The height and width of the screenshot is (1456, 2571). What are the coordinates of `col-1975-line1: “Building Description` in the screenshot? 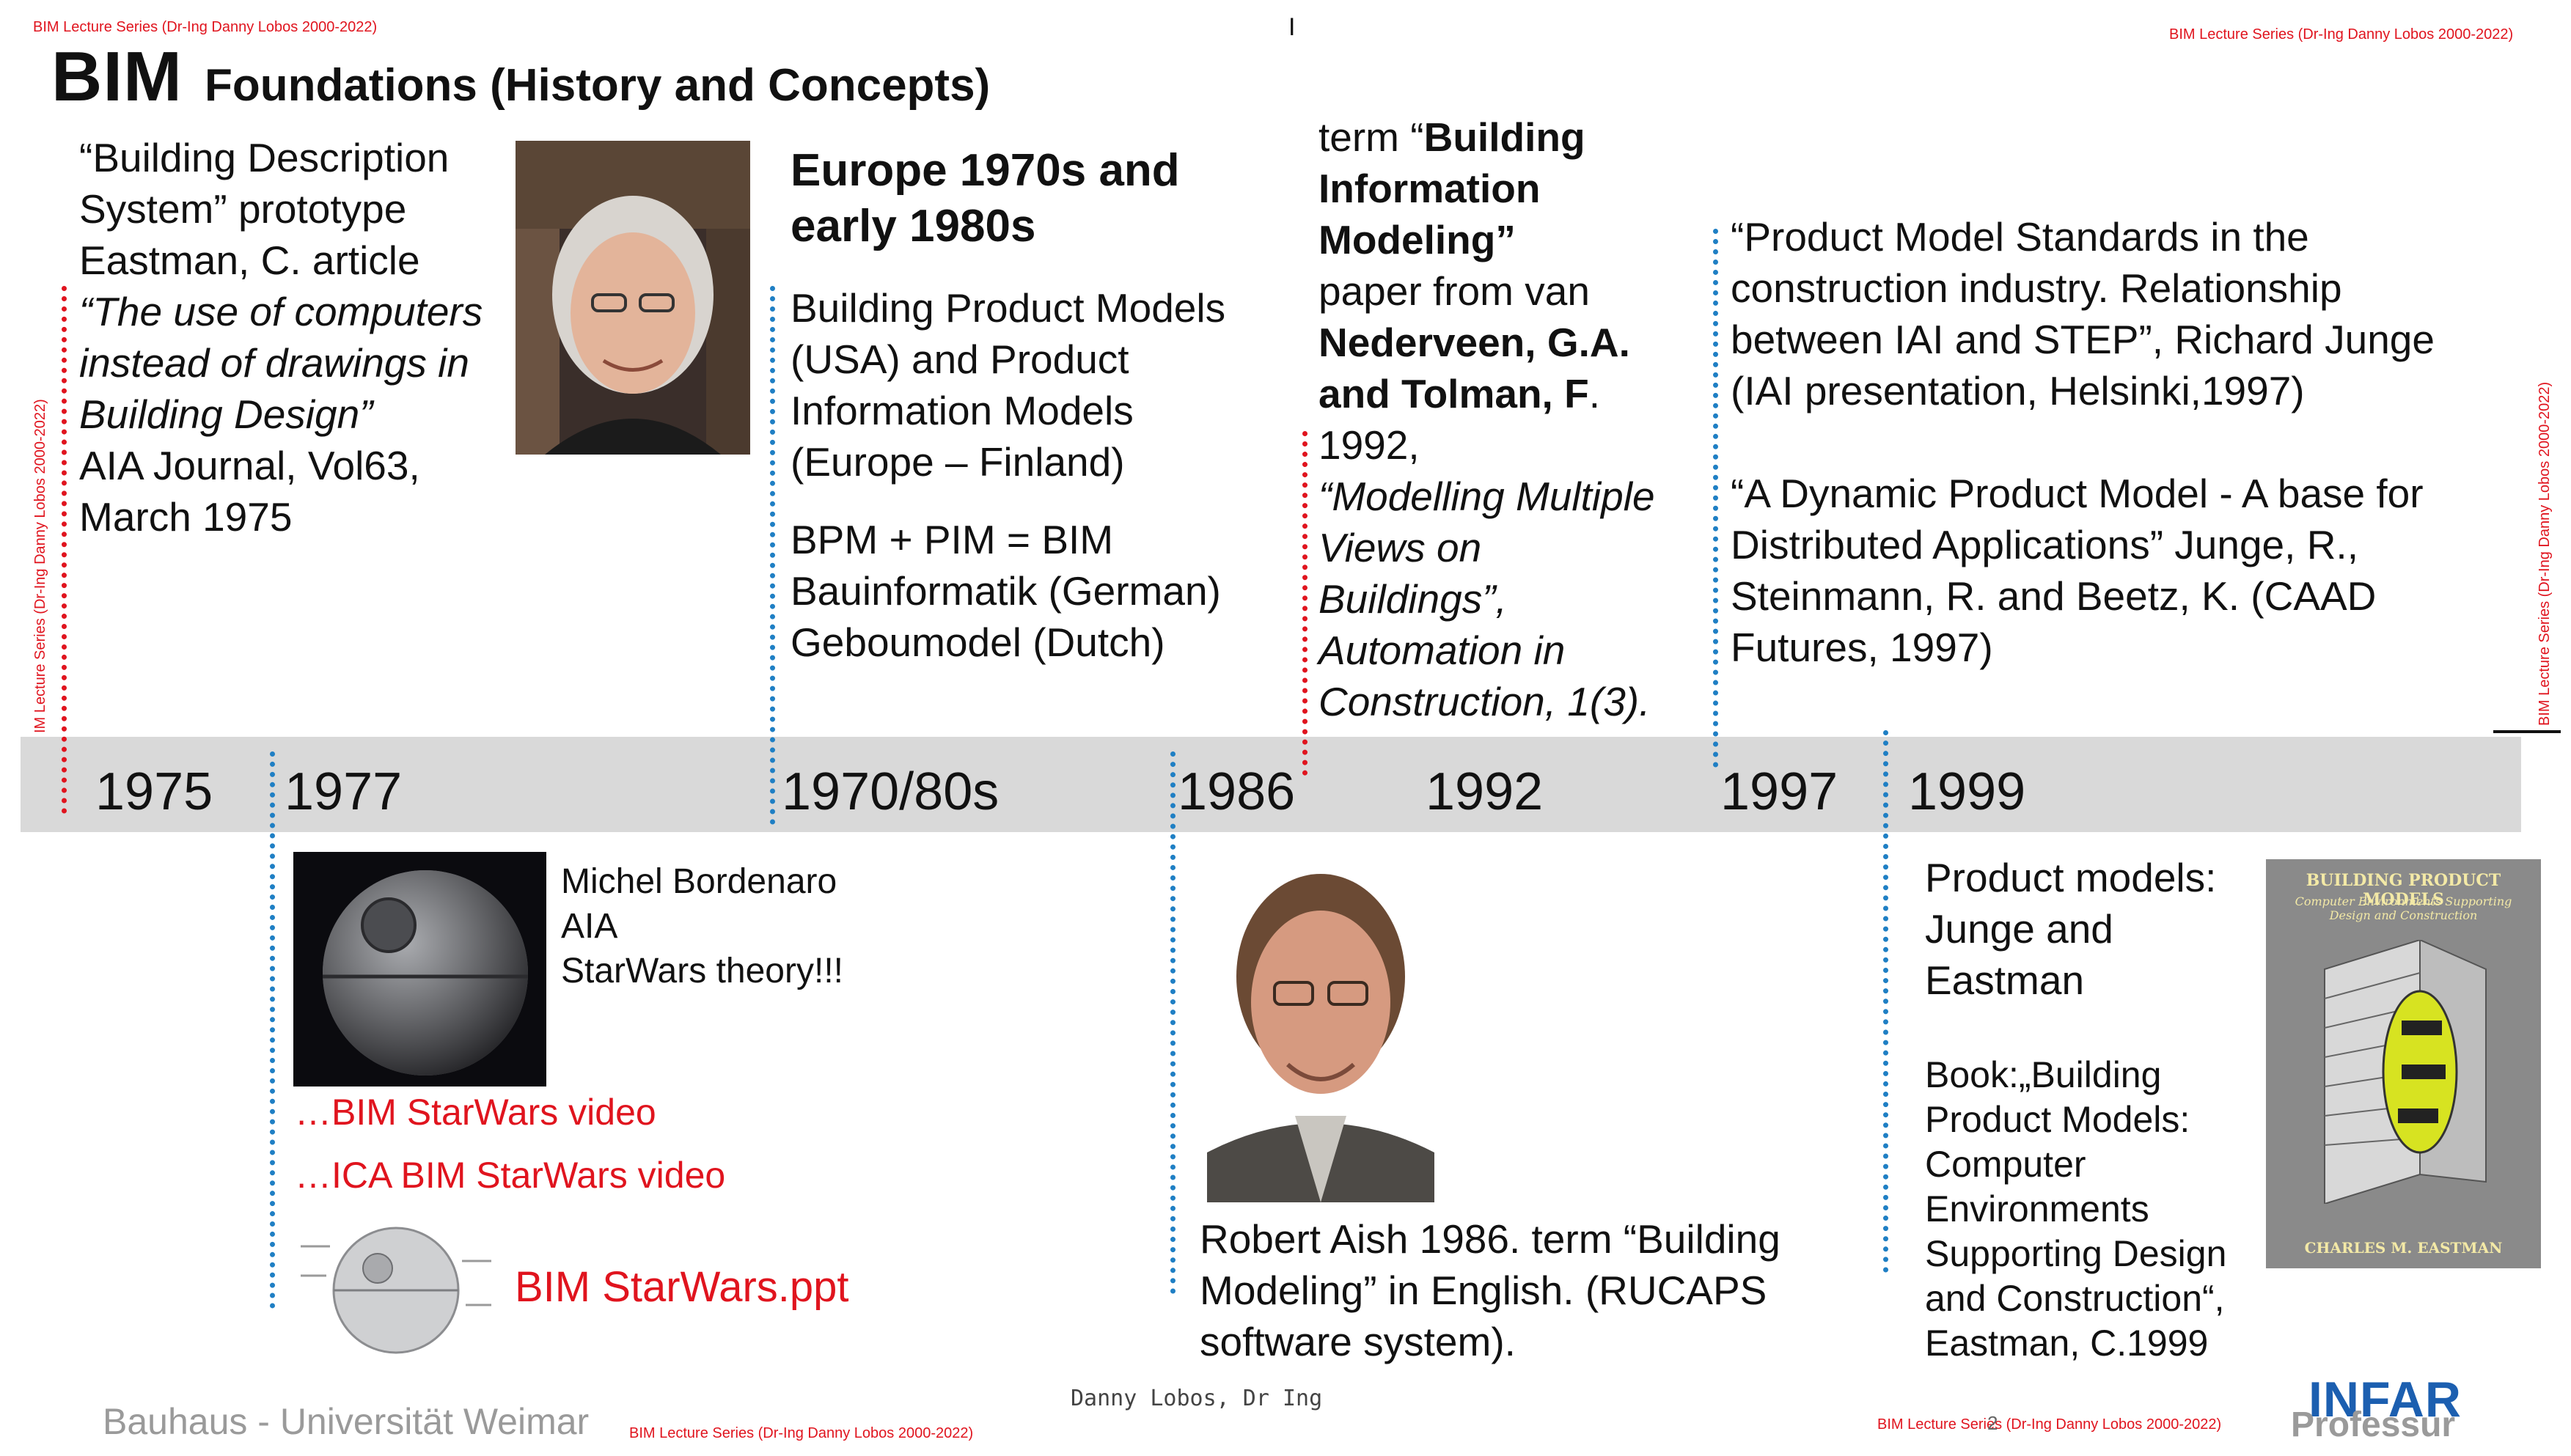 It's located at (264, 157).